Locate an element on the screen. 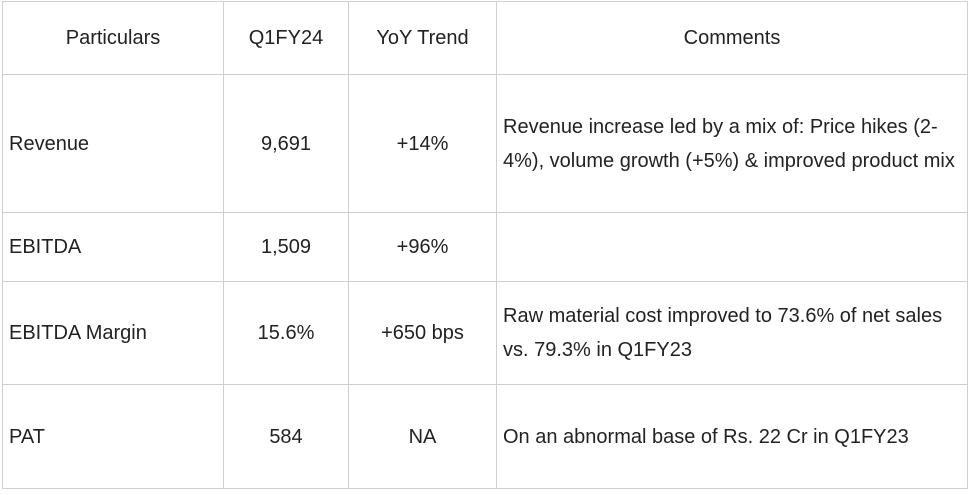  header-yoy-trend: YoY Trend is located at coordinates (422, 38).